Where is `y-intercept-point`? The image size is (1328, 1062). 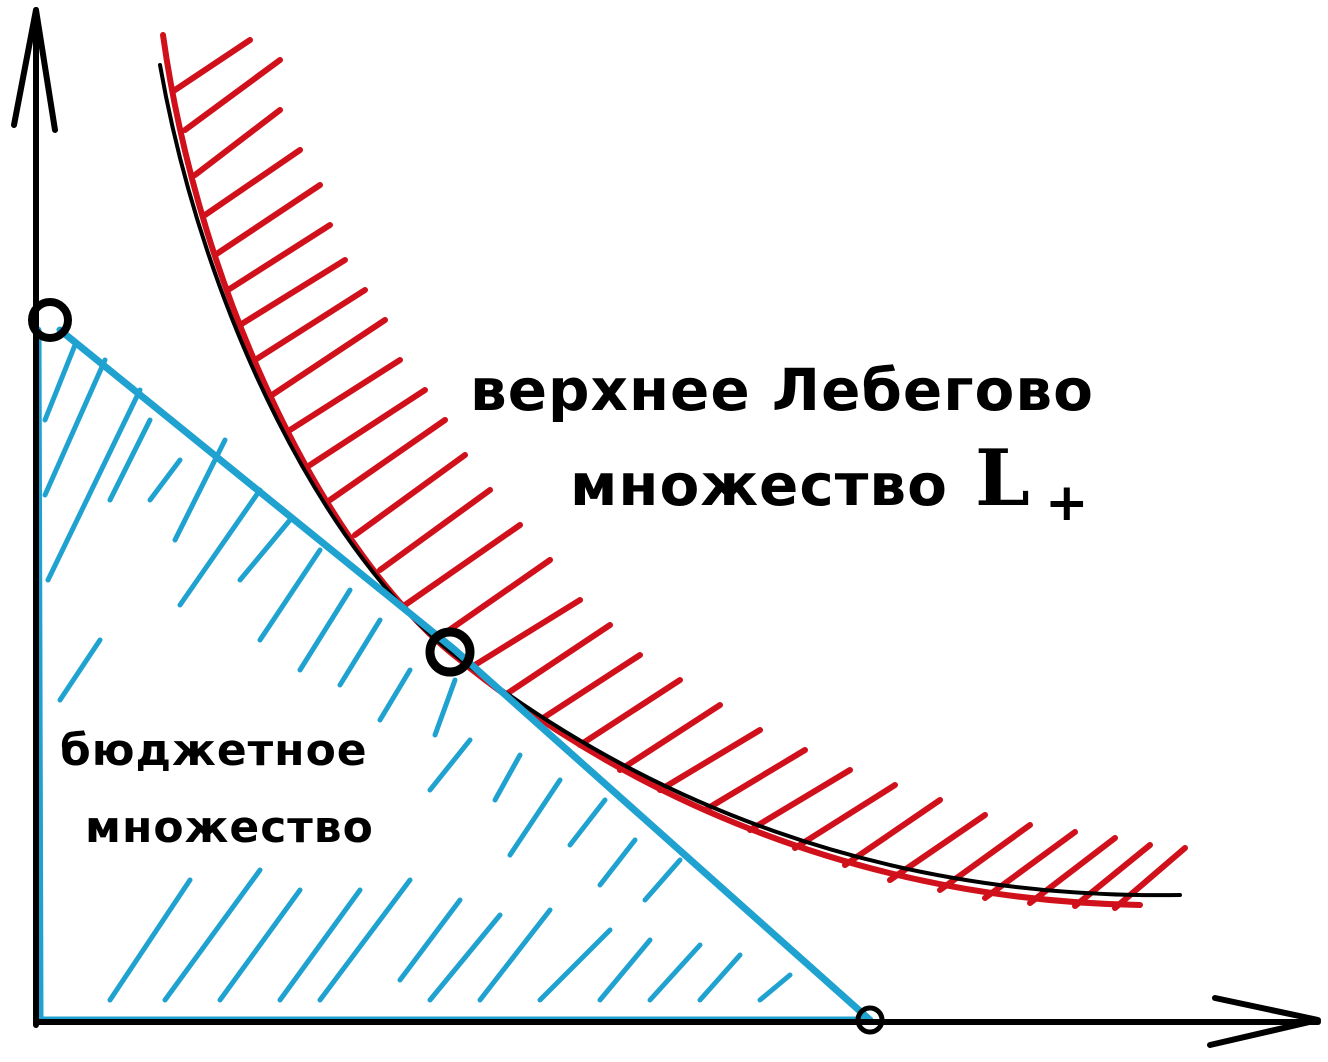 y-intercept-point is located at coordinates (50, 320).